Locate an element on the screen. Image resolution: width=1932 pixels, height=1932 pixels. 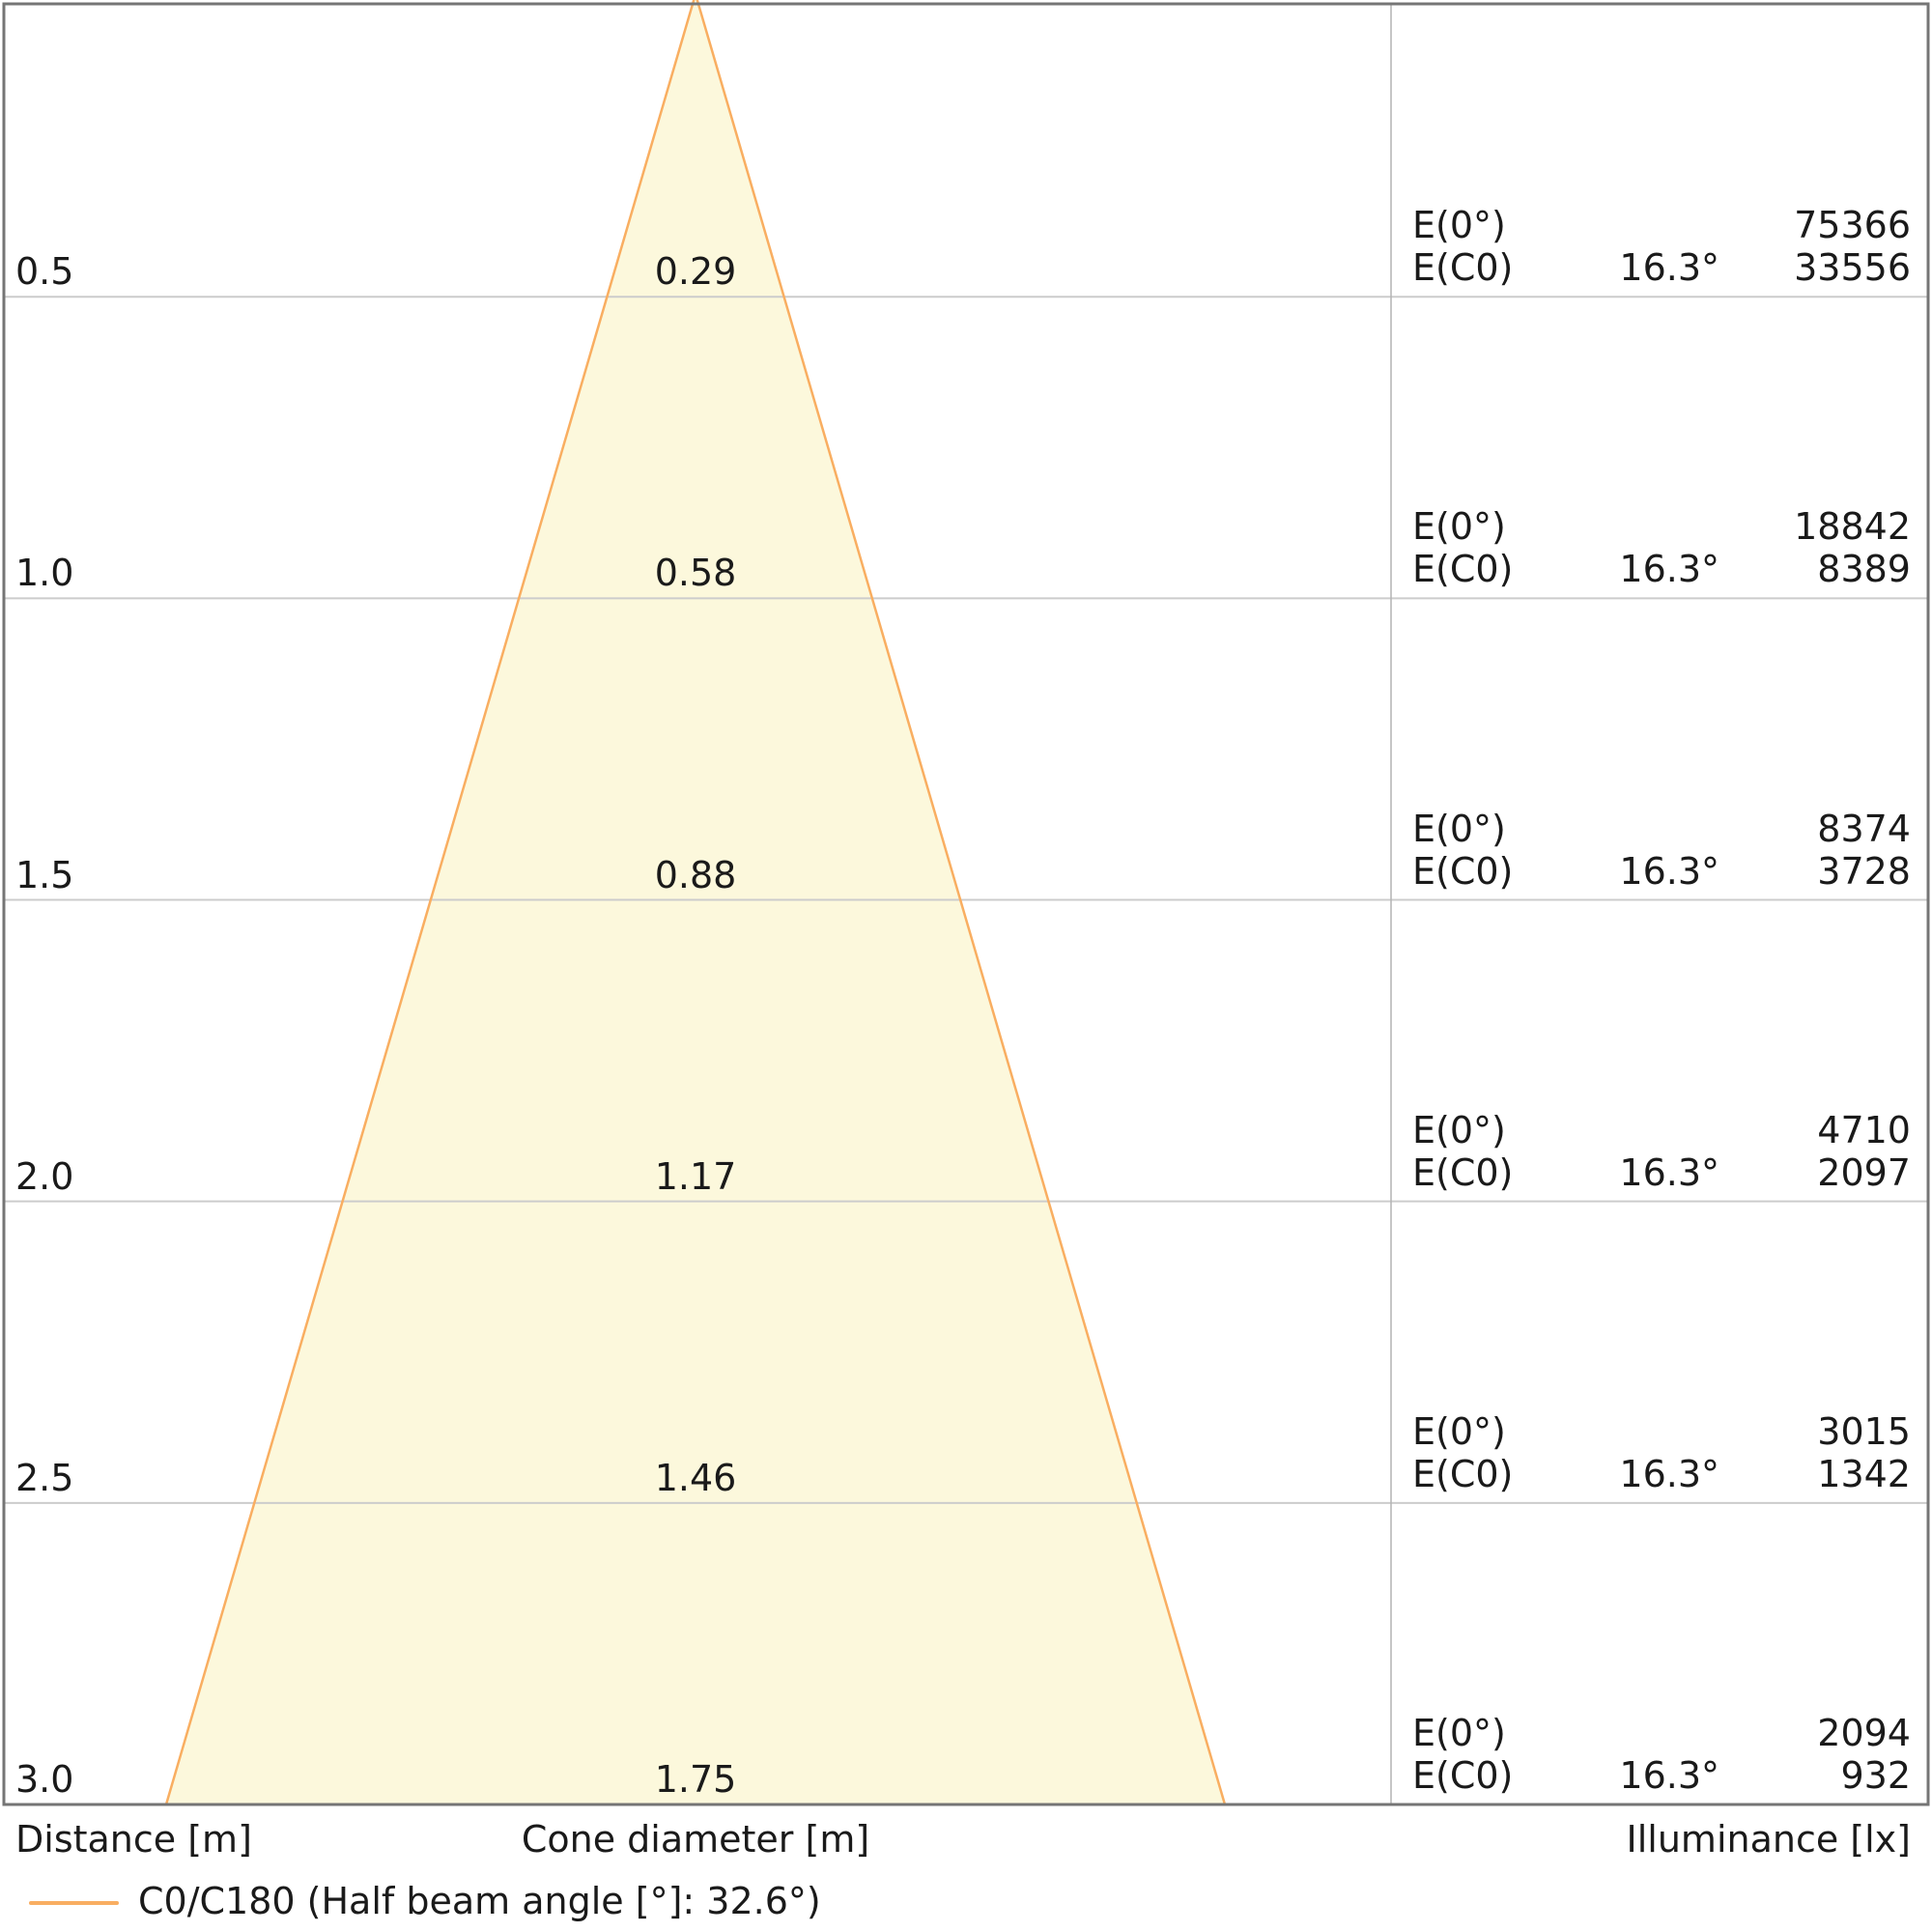
distance-label: 1.0 is located at coordinates (44, 573).